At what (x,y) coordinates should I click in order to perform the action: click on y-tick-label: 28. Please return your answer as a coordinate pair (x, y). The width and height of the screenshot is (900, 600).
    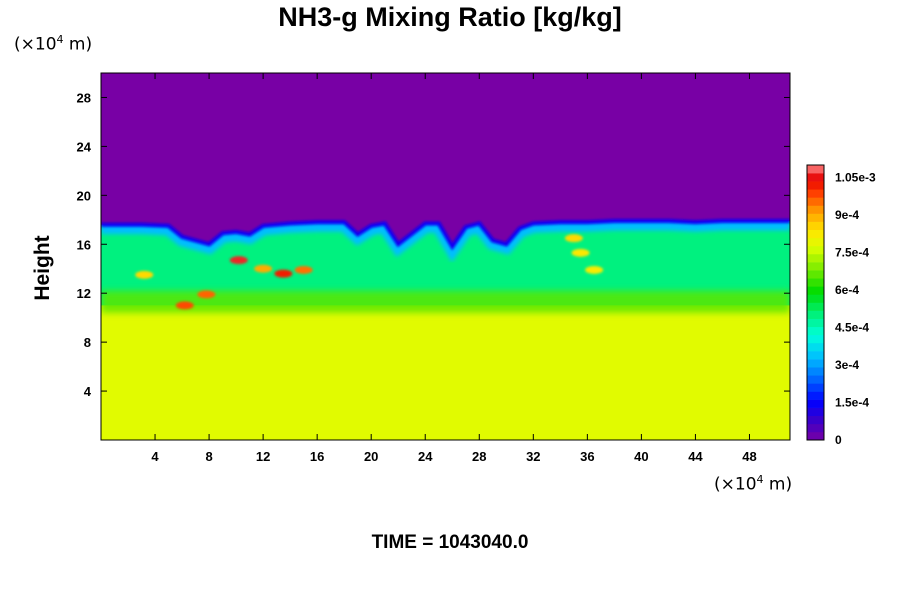
    Looking at the image, I should click on (84, 97).